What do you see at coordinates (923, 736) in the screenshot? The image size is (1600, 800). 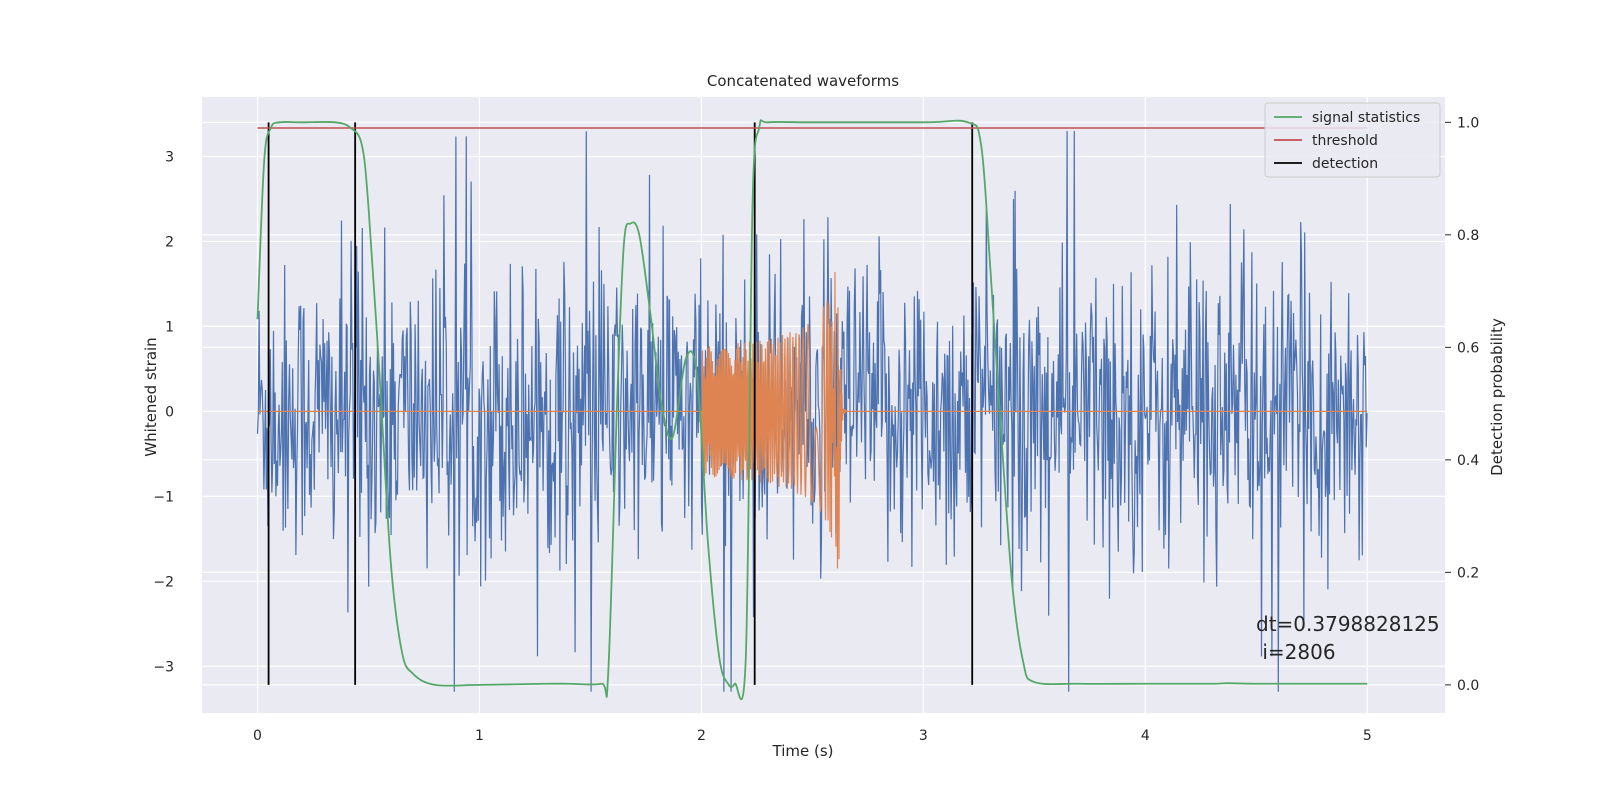 I see `x-tick-label: 3` at bounding box center [923, 736].